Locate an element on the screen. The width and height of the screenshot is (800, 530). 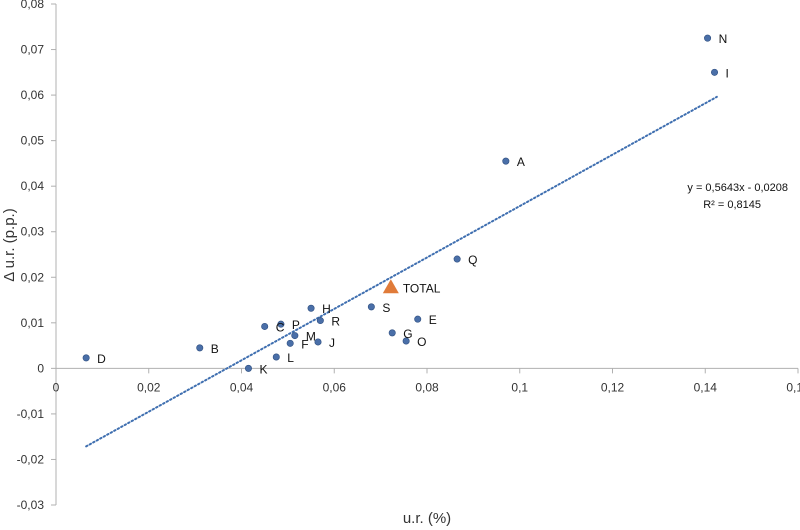
point-label: C is located at coordinates (280, 327).